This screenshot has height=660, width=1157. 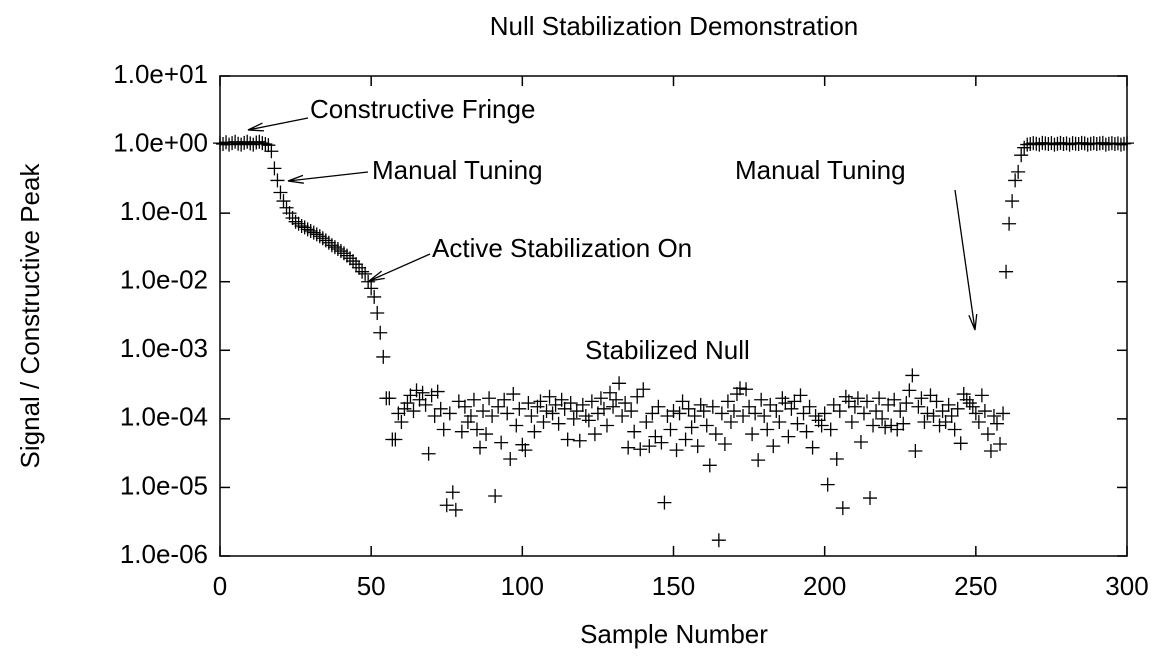 I want to click on x-tick-label: 200, so click(x=824, y=586).